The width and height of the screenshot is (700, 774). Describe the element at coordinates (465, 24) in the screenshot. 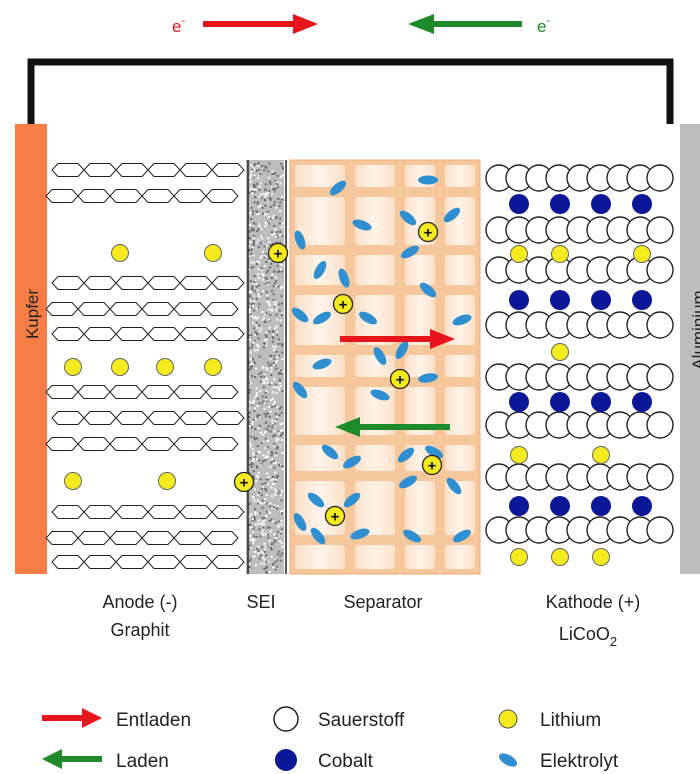

I see `electron-arrow-left` at that location.